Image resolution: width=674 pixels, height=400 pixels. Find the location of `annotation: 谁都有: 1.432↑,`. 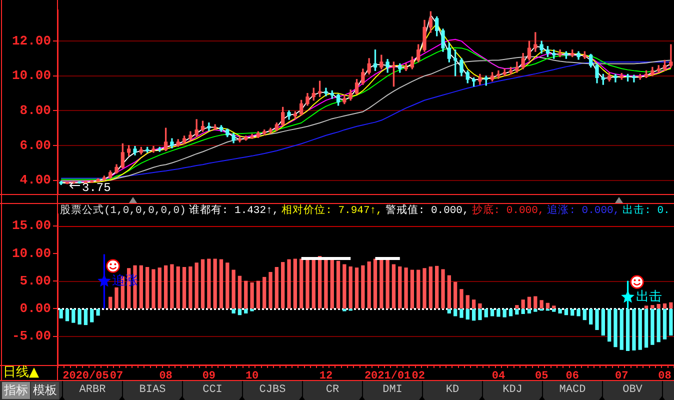

annotation: 谁都有: 1.432↑, is located at coordinates (233, 211).